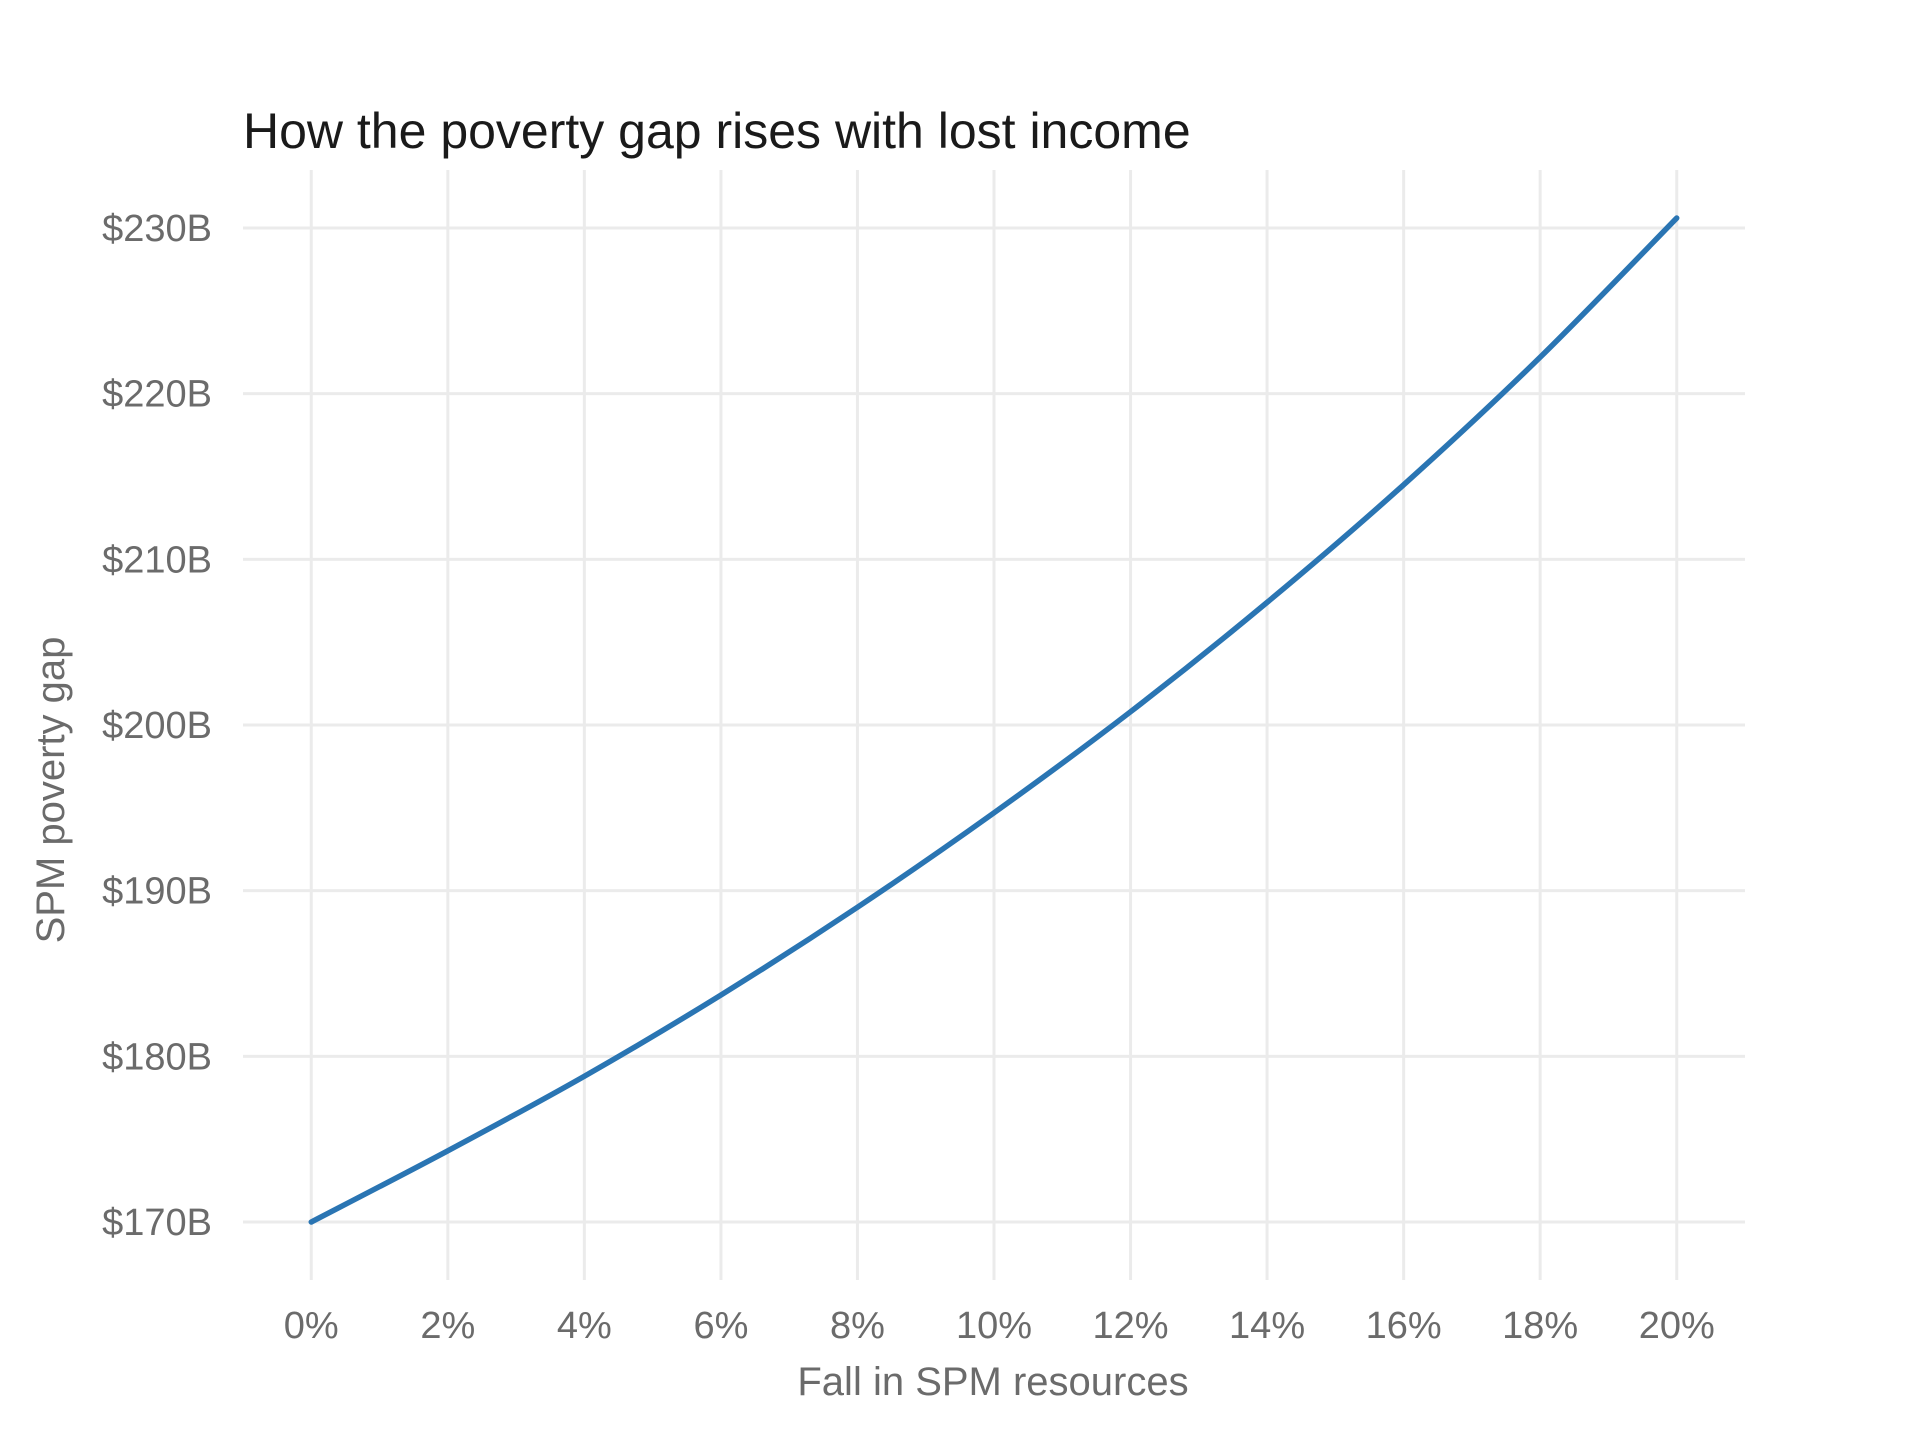 The image size is (1920, 1440). Describe the element at coordinates (157, 1057) in the screenshot. I see `y-tick-label: $180B` at that location.